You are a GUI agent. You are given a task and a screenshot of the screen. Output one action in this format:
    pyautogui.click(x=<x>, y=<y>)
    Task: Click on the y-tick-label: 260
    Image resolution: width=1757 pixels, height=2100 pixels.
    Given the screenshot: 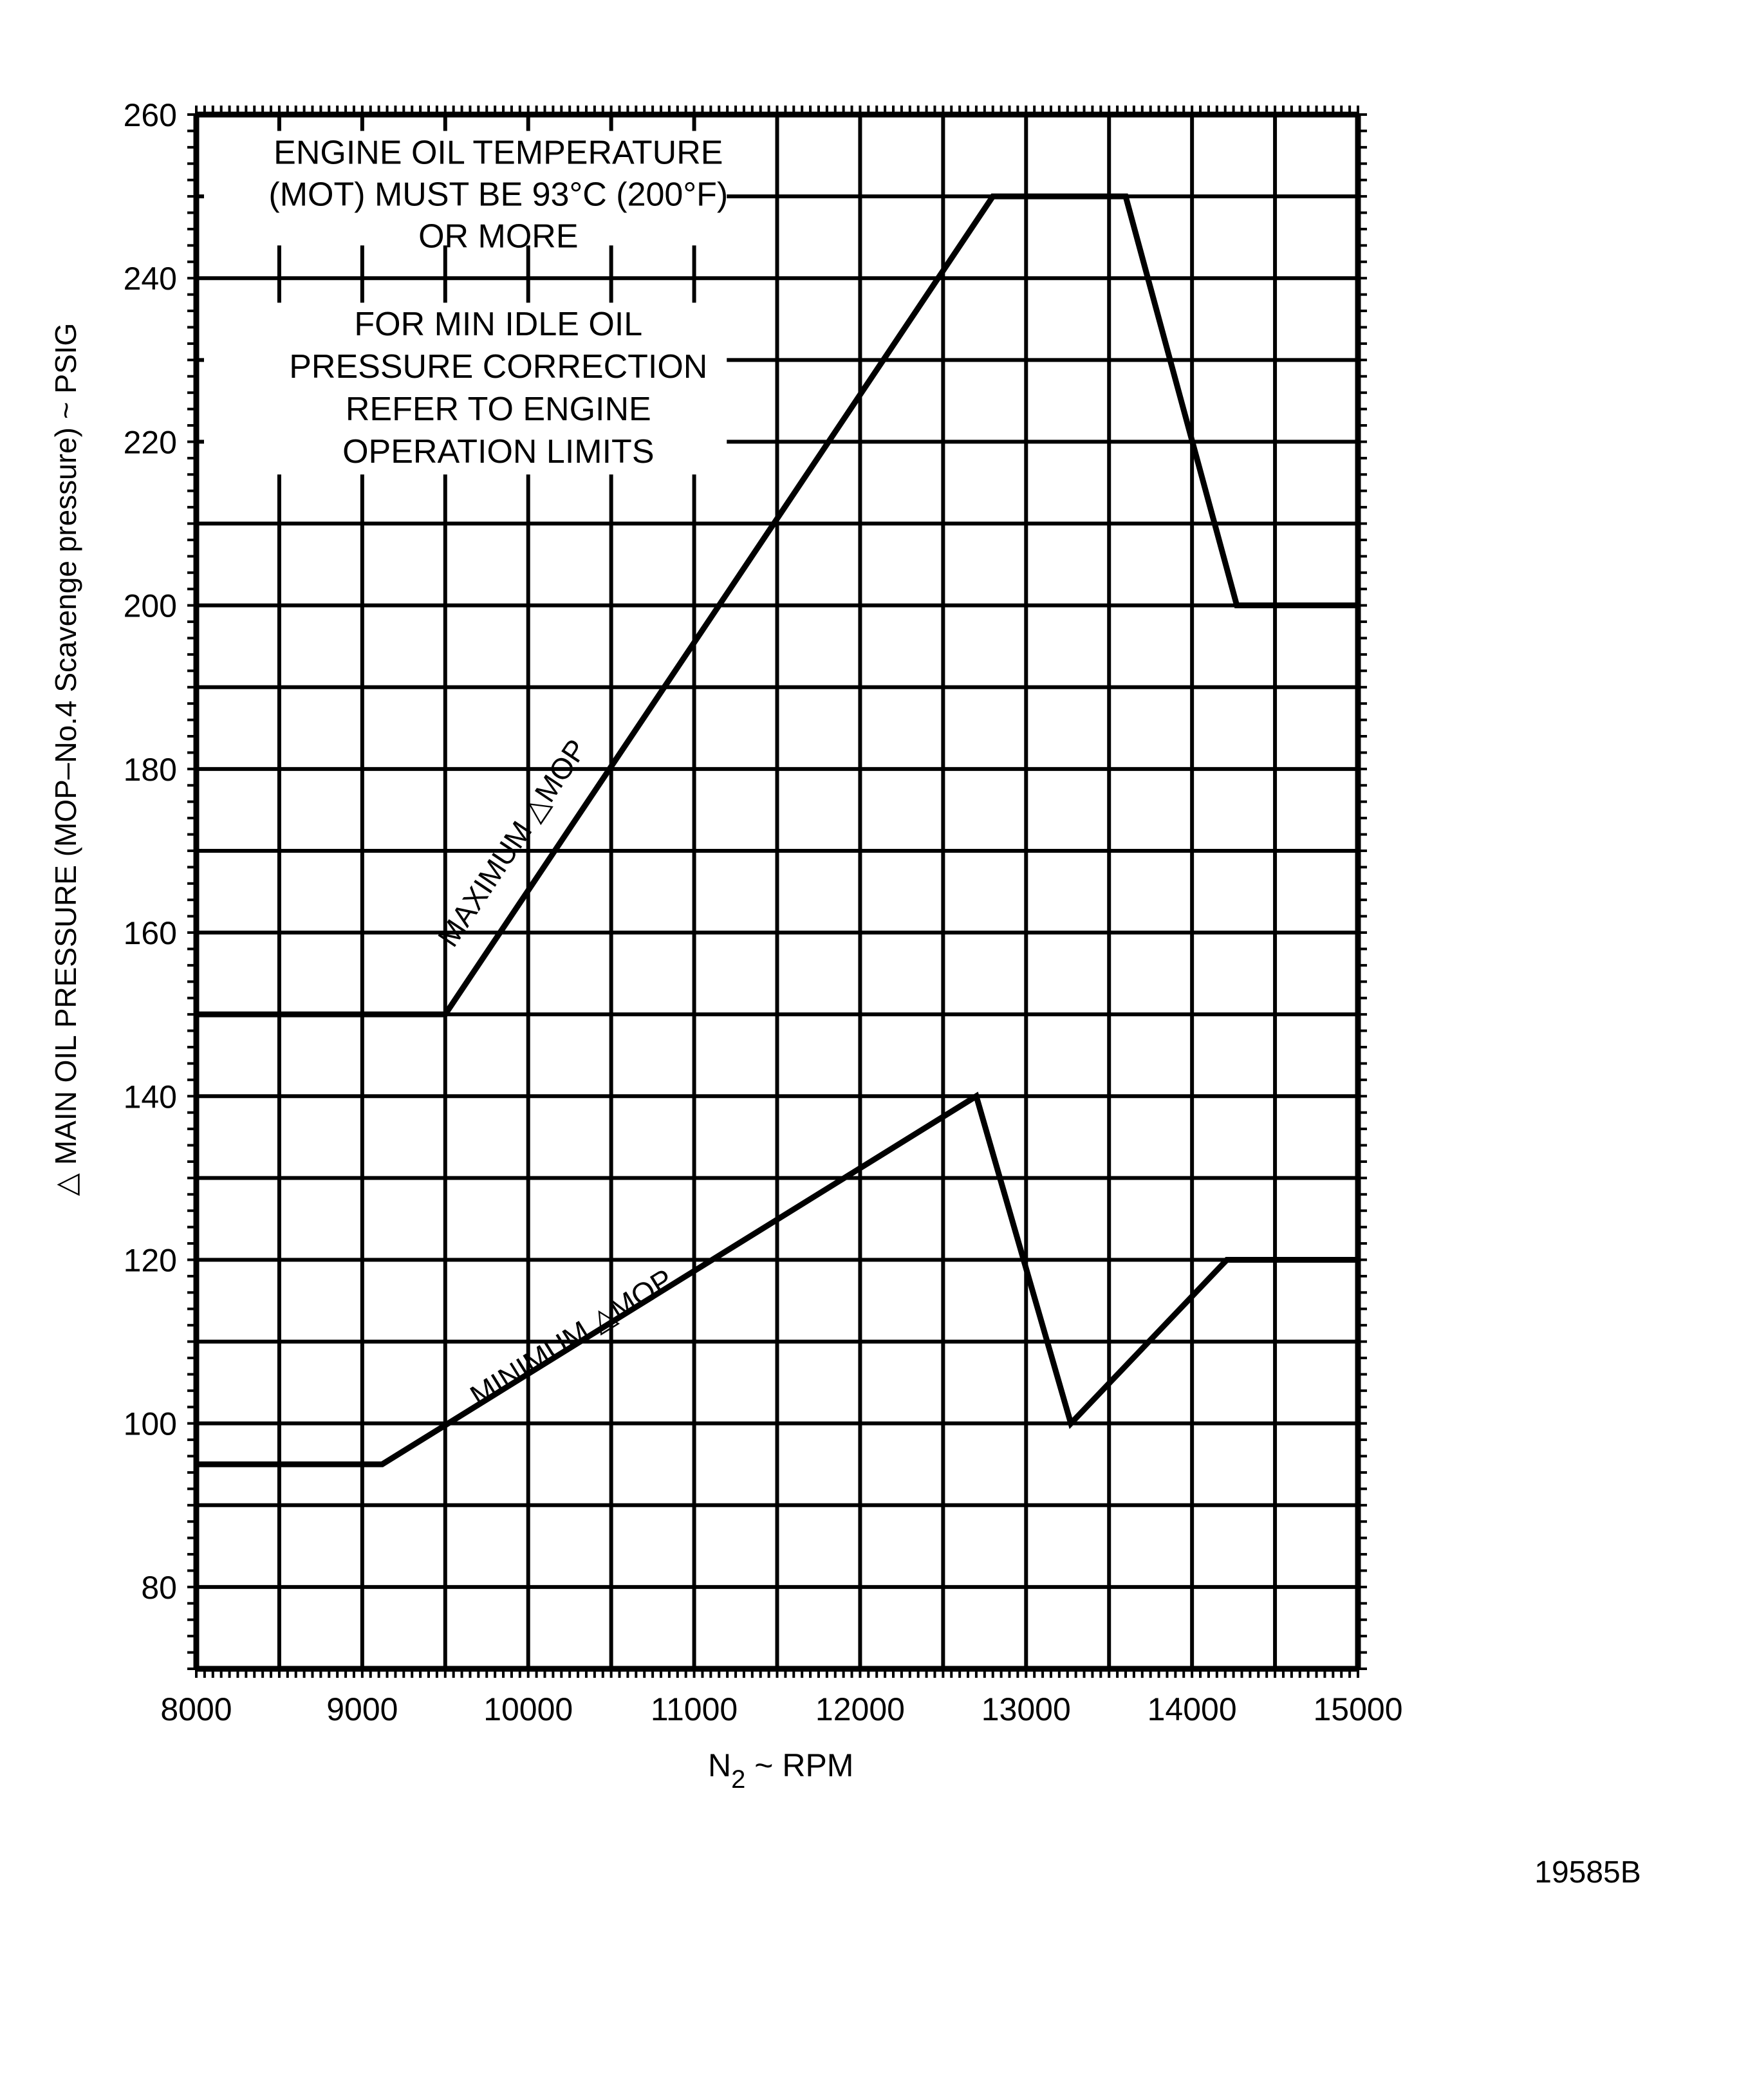 What is the action you would take?
    pyautogui.click(x=150, y=115)
    